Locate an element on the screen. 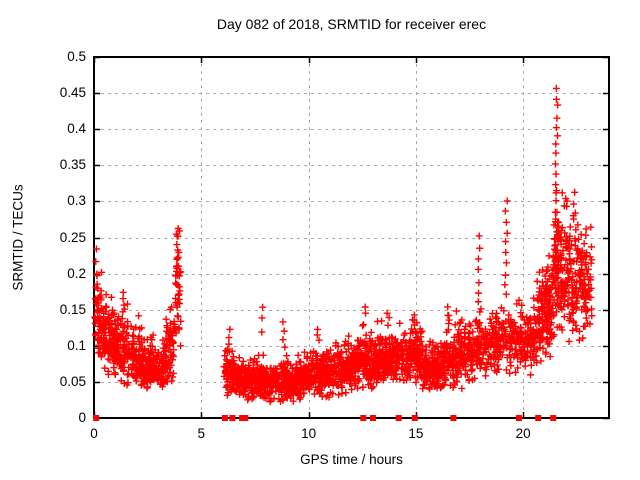 The width and height of the screenshot is (640, 480). x-tick-label: 10 is located at coordinates (309, 433).